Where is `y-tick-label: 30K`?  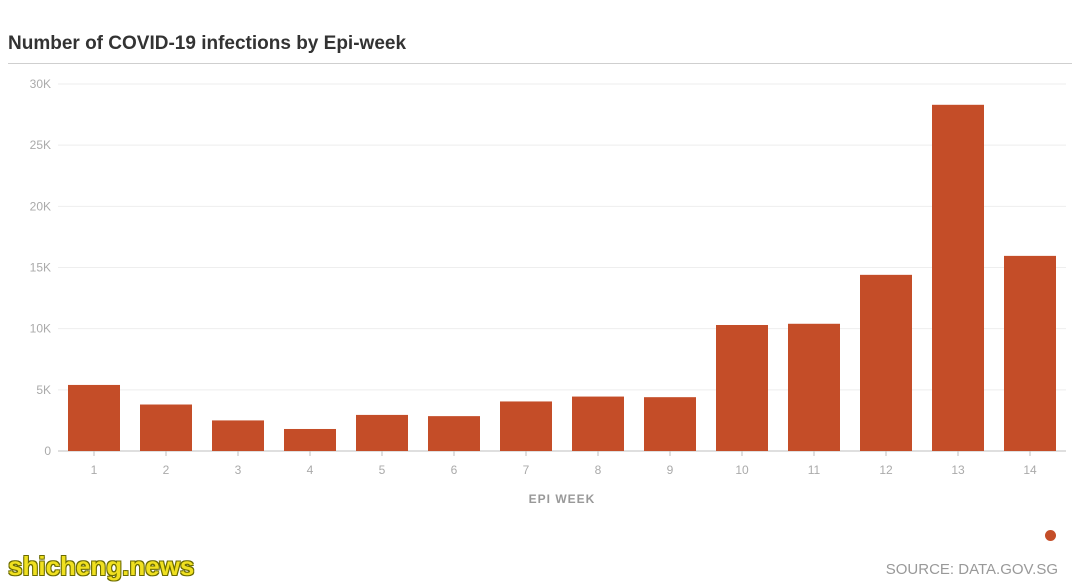
y-tick-label: 30K is located at coordinates (40, 84).